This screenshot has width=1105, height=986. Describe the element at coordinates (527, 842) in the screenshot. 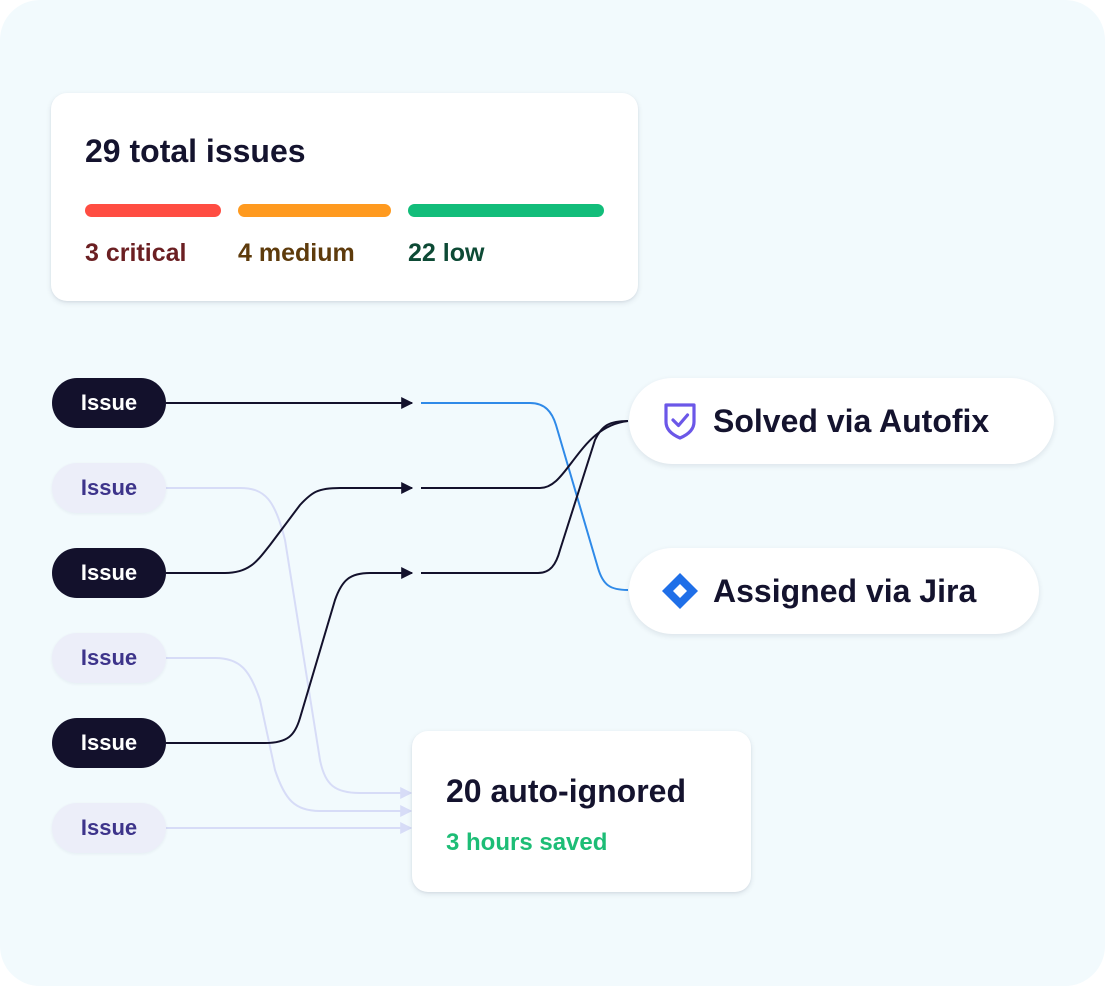

I see `time-saved-label: 3 hours saved` at that location.